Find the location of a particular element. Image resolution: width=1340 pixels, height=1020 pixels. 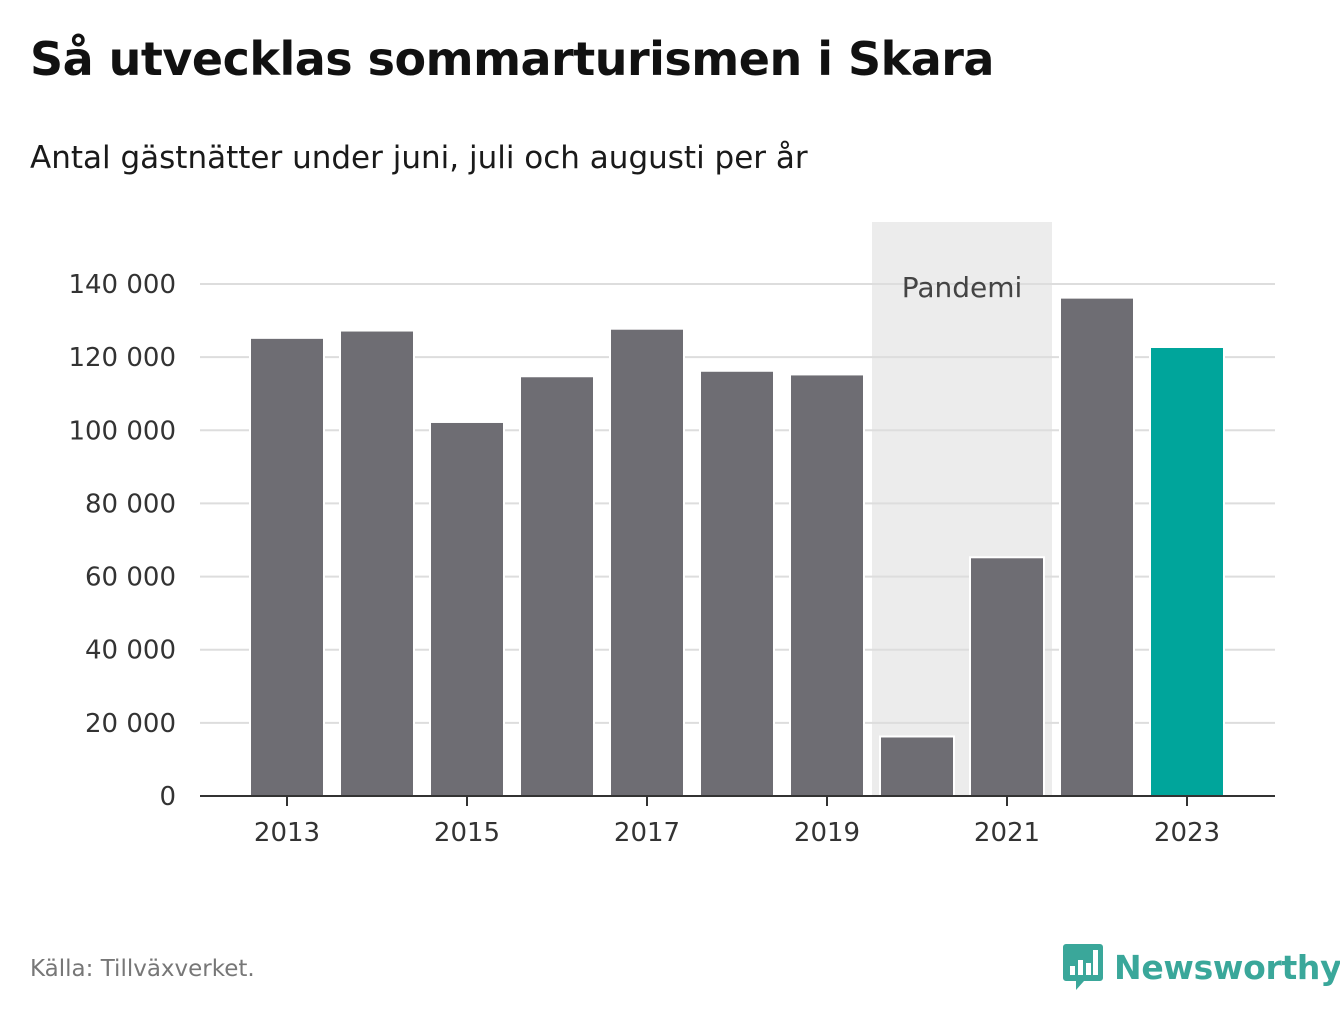

x-tick-label: 2021 is located at coordinates (1007, 833).